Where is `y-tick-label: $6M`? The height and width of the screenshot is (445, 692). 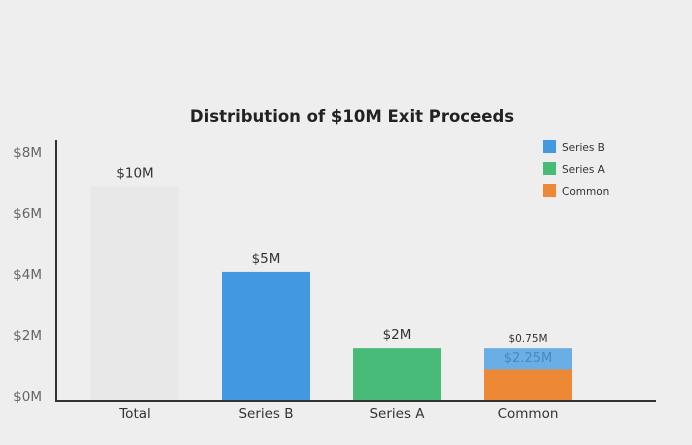 y-tick-label: $6M is located at coordinates (27, 214).